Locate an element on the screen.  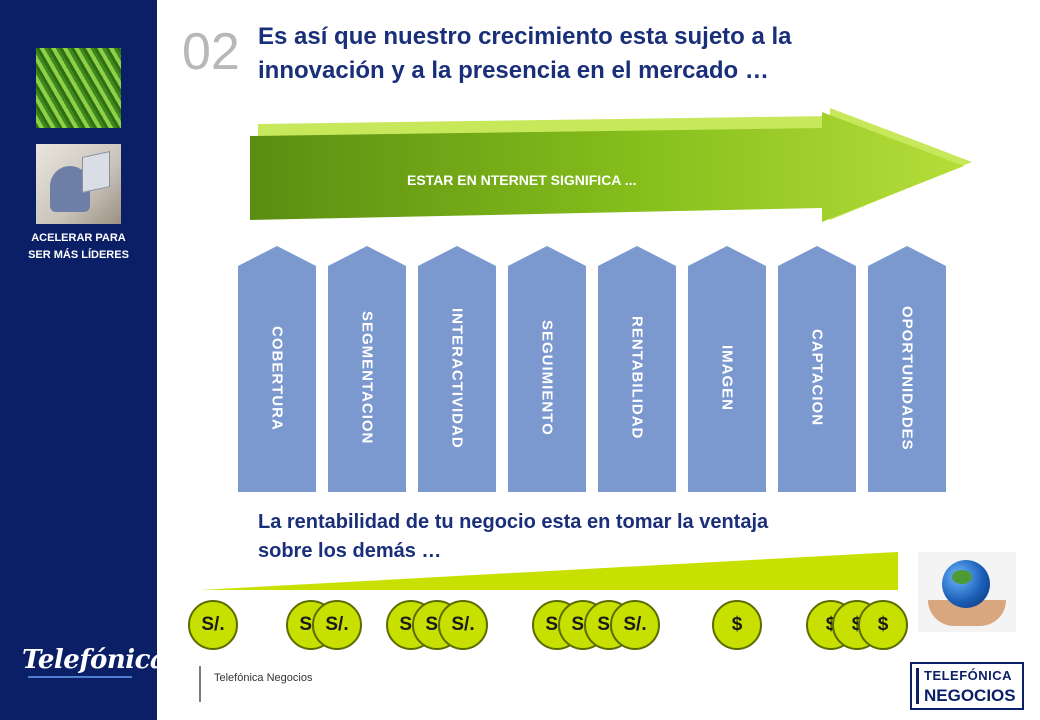
footer-text: Telefónica Negocios is located at coordinates (263, 678).